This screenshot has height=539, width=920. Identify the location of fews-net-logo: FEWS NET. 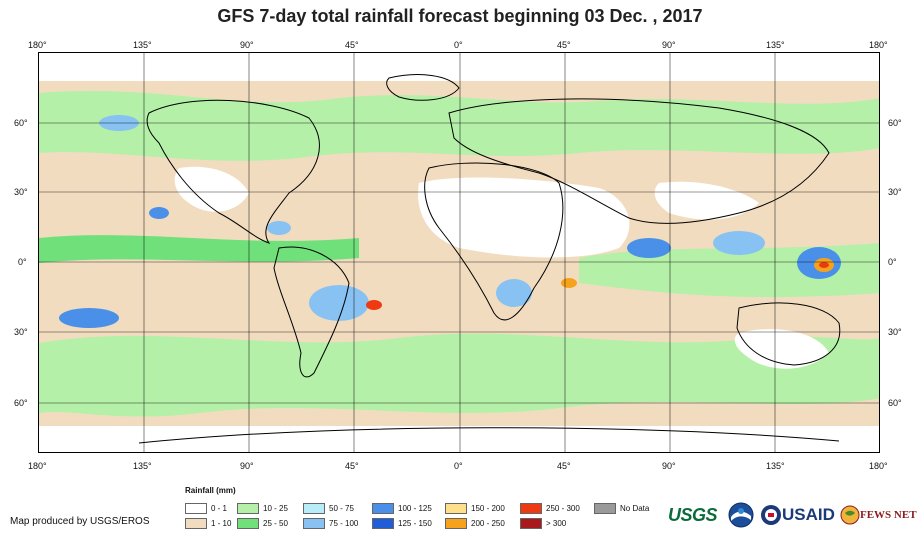
(878, 515).